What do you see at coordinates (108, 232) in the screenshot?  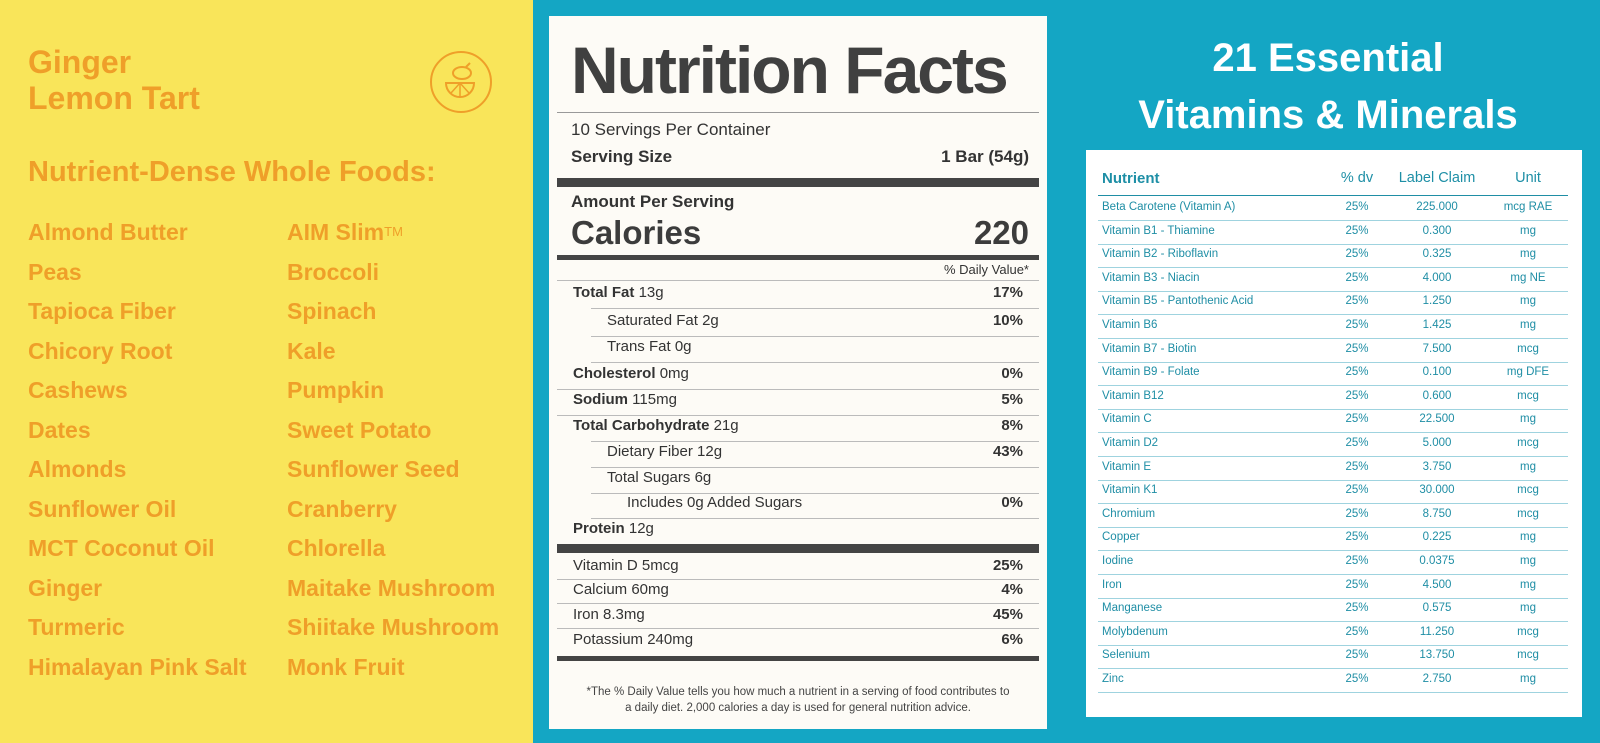 I see `food-item: Almond Butter` at bounding box center [108, 232].